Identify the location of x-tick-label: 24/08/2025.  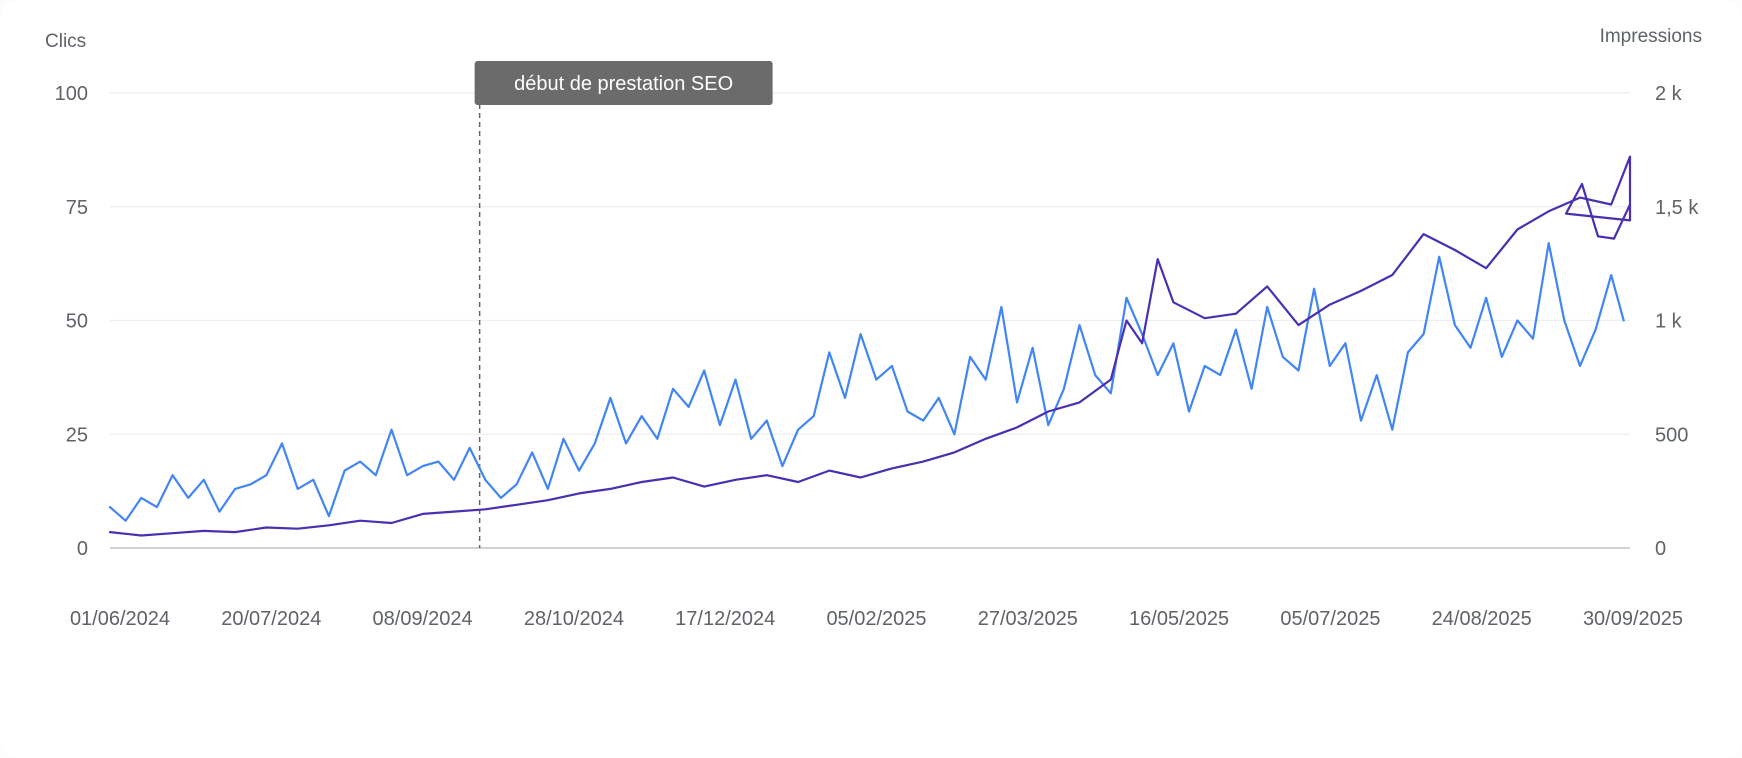
(1482, 619).